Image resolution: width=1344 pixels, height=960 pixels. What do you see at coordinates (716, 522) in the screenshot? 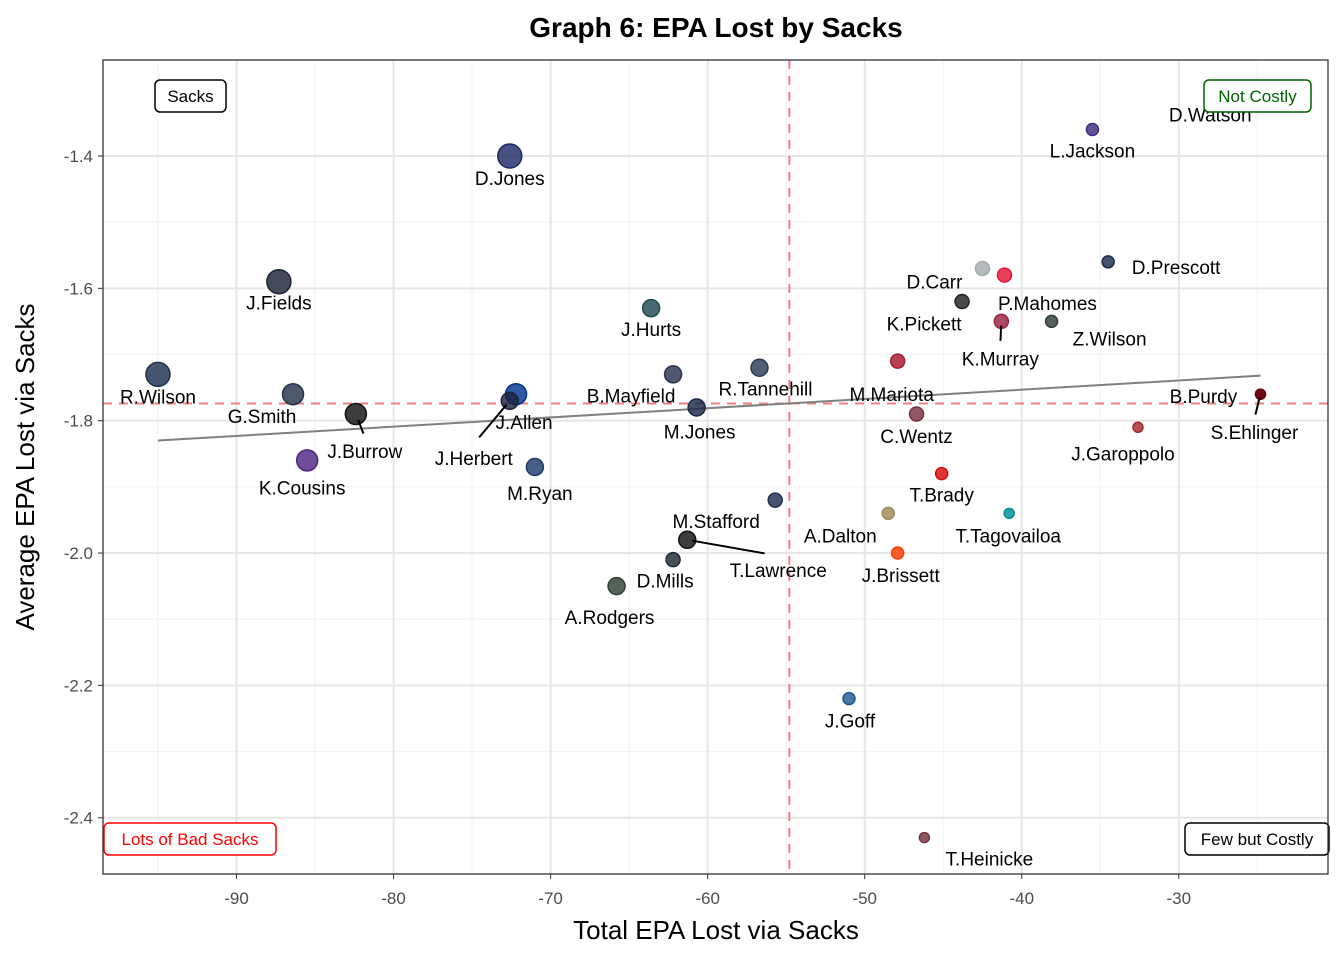
I see `point-label: M.Stafford` at bounding box center [716, 522].